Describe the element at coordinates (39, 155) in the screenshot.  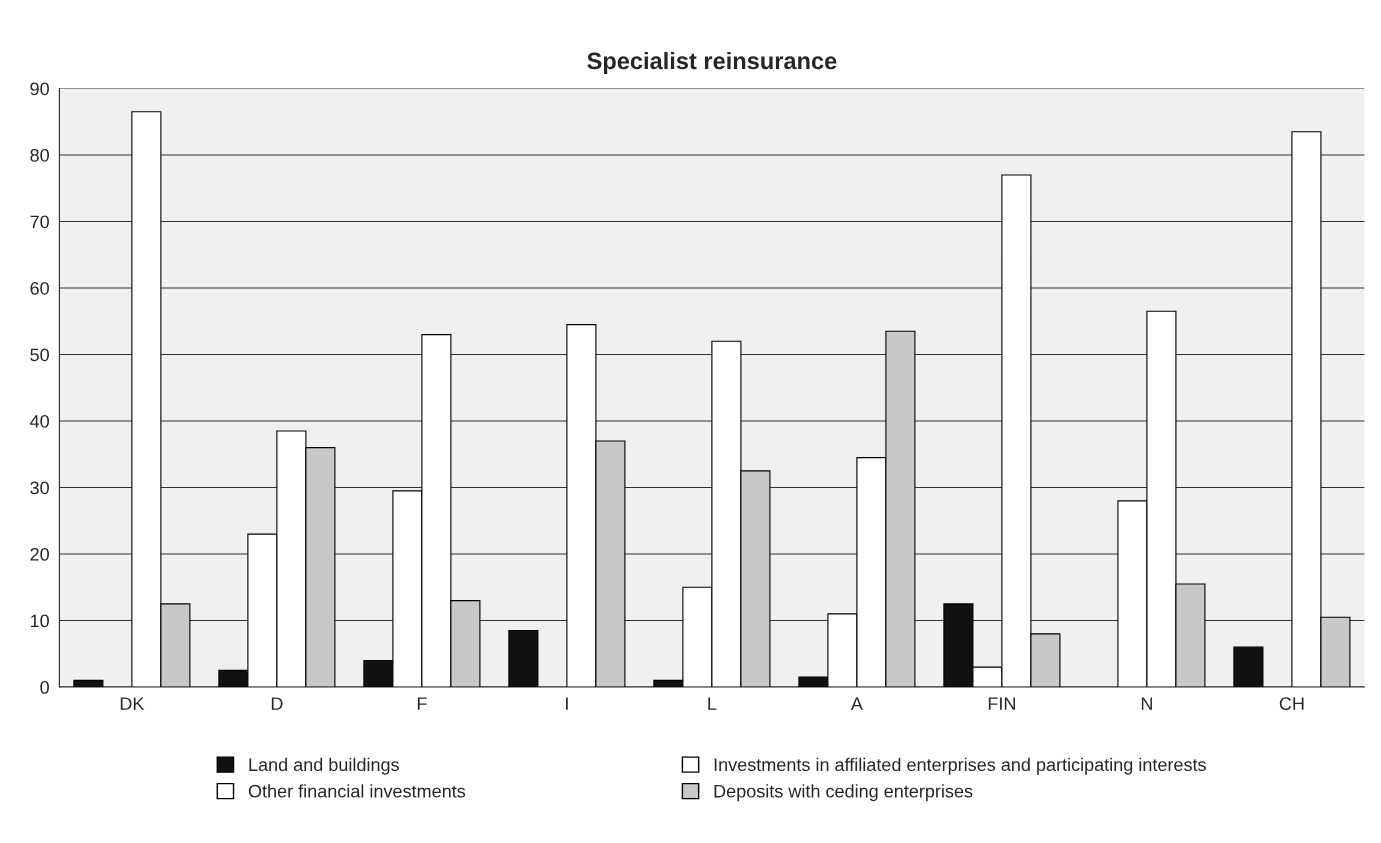
I see `y-tick-label: 80` at that location.